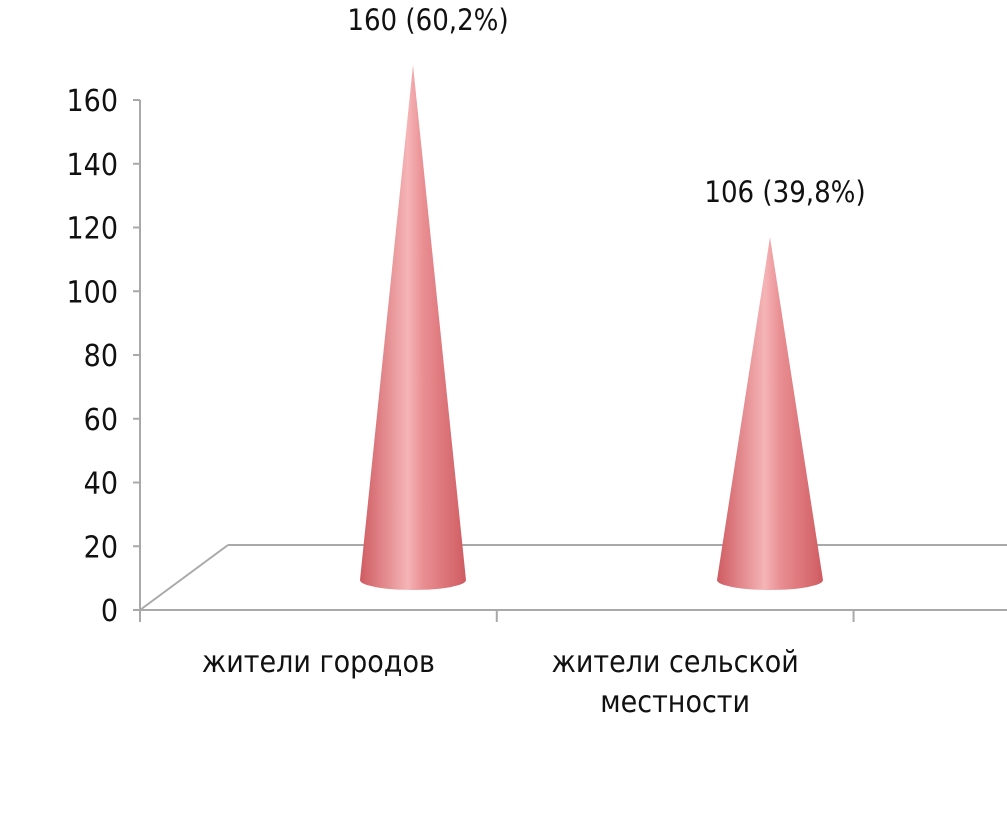 The width and height of the screenshot is (1007, 814). I want to click on y-tick-label: 120, so click(92, 229).